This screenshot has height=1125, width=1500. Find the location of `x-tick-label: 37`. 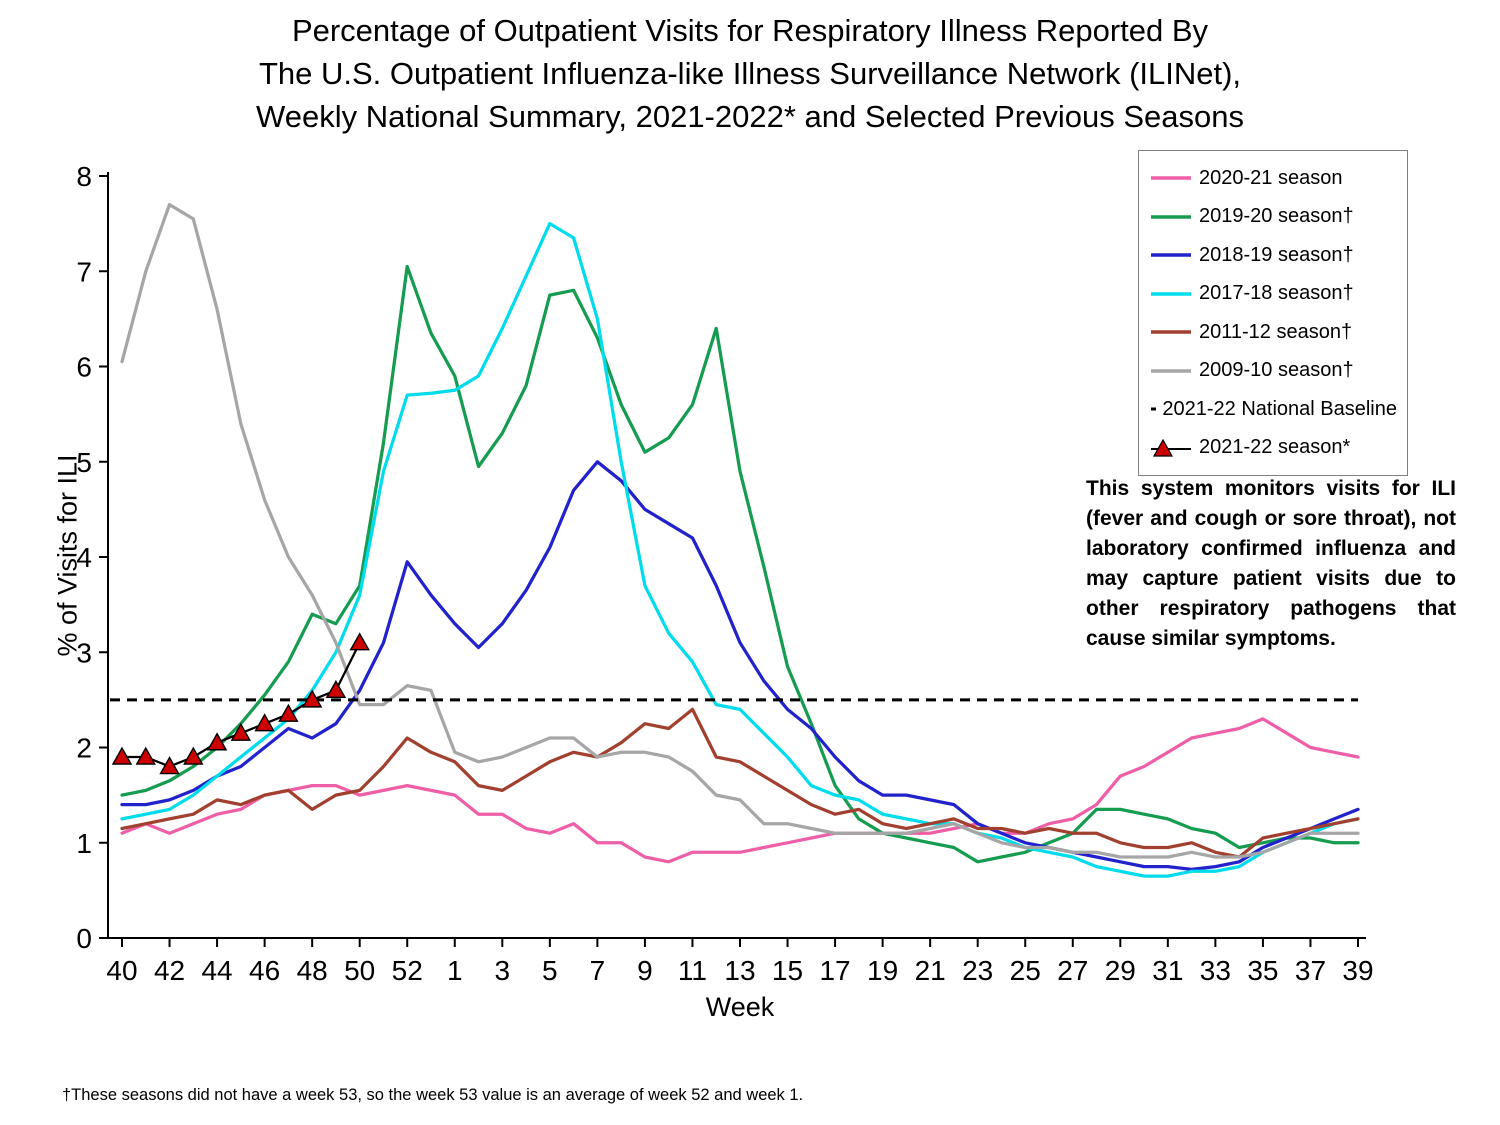

x-tick-label: 37 is located at coordinates (1310, 970).